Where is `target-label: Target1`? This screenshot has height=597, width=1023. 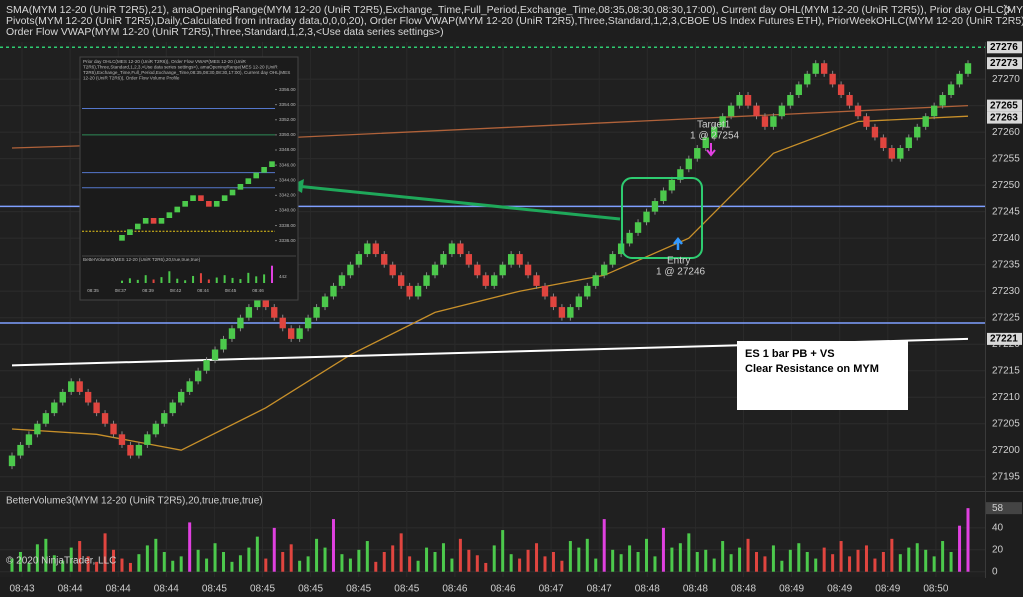
target-label: Target1 is located at coordinates (714, 125).